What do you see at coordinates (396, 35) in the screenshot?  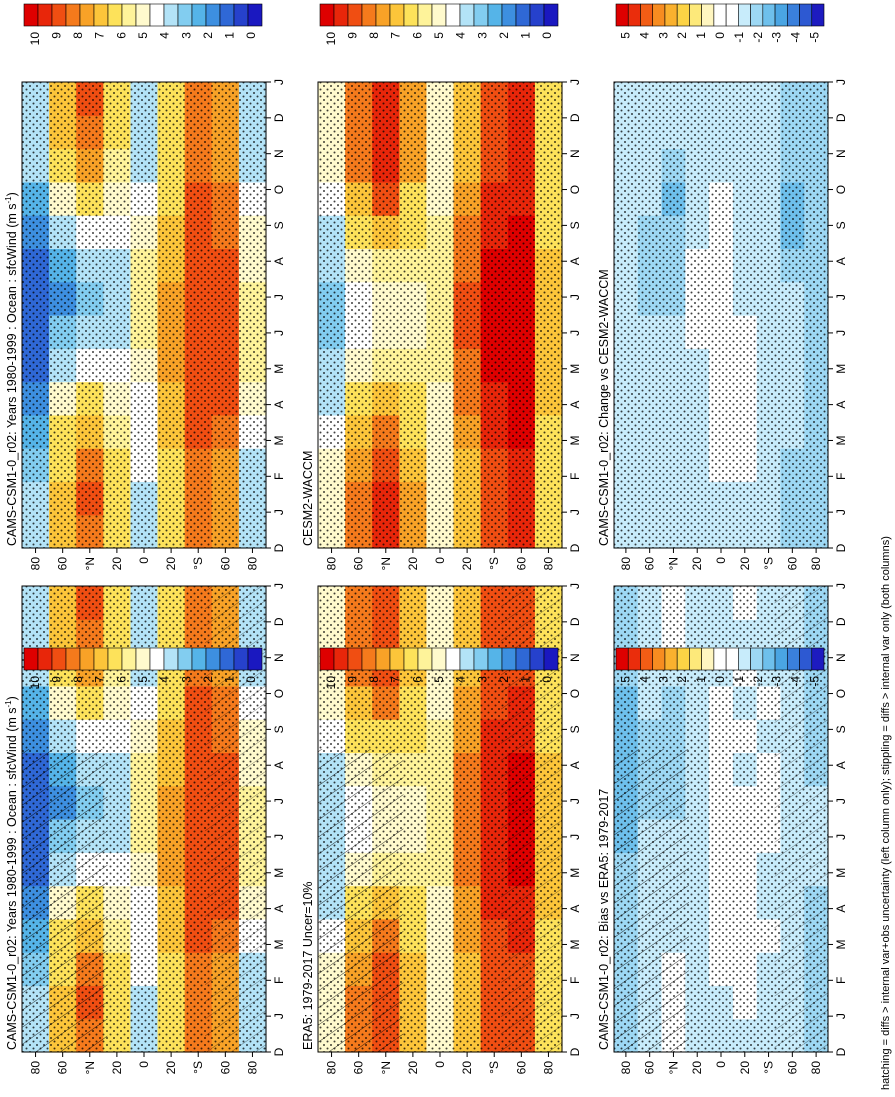 I see `colorbar-label: 7` at bounding box center [396, 35].